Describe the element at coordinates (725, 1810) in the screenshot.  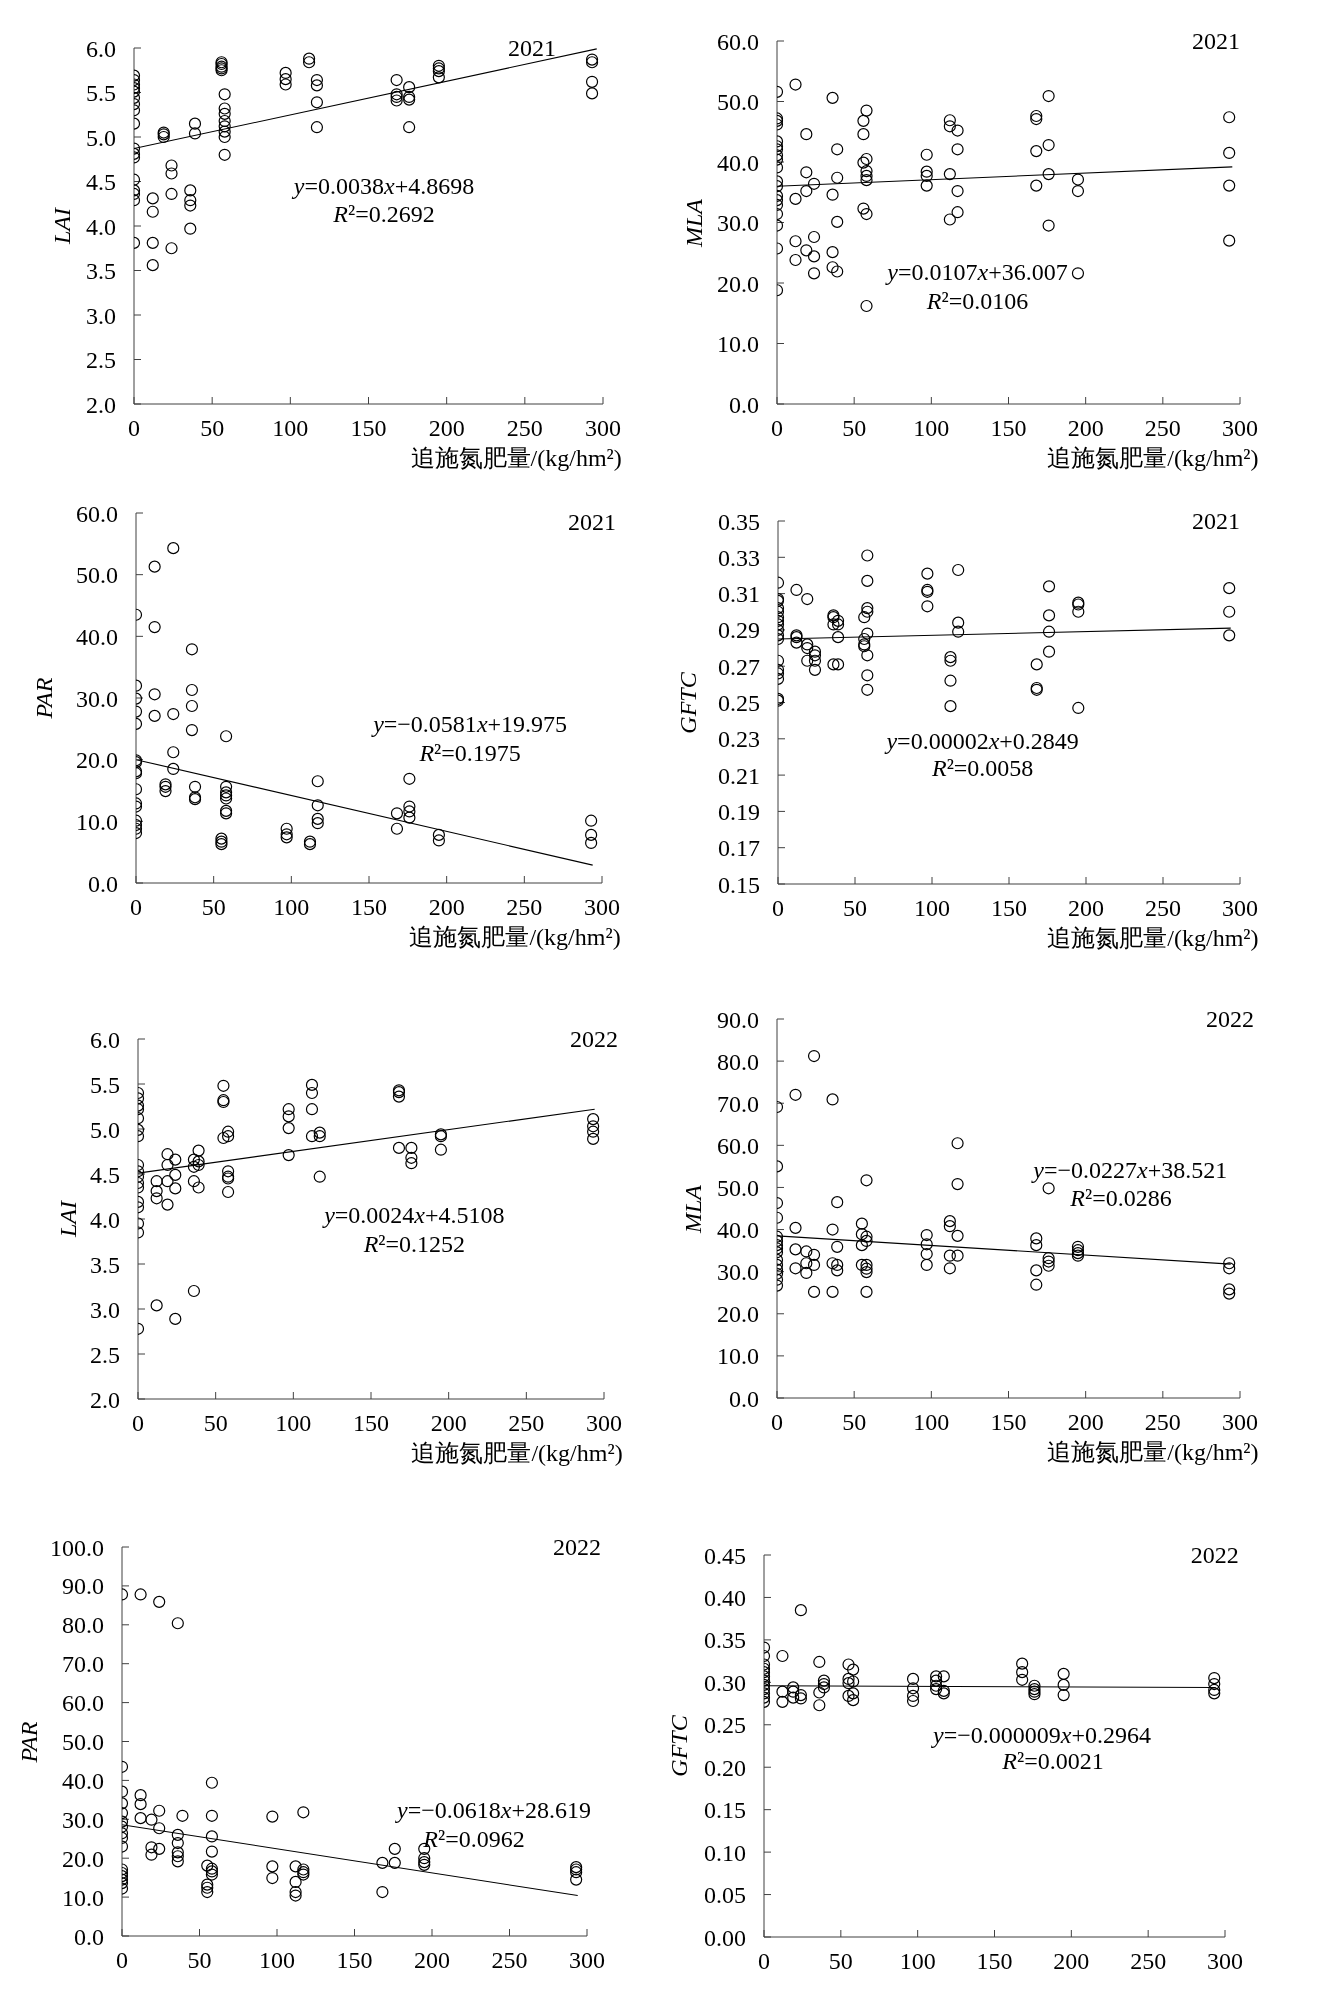
I see `y-tick-label: 0.15` at that location.